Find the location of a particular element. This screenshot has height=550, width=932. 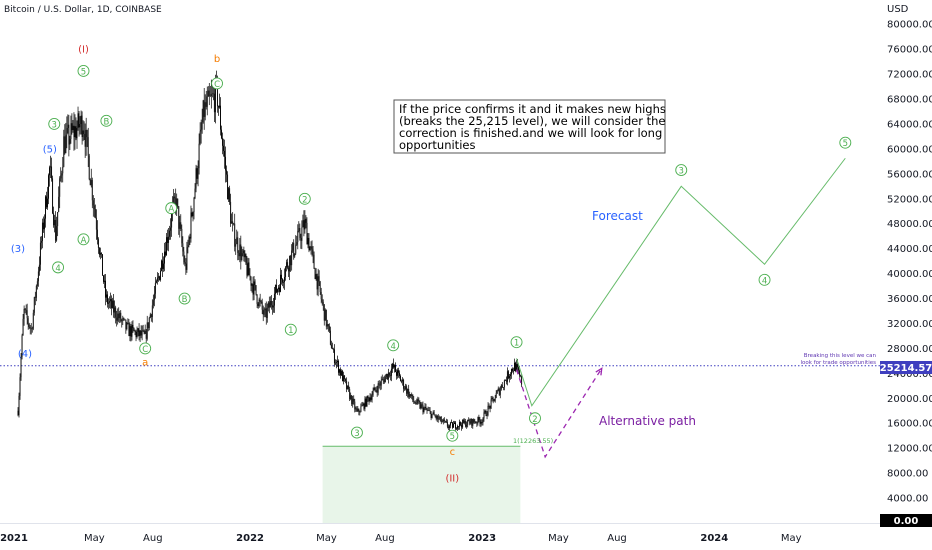

x-tick-label: Aug is located at coordinates (153, 538).